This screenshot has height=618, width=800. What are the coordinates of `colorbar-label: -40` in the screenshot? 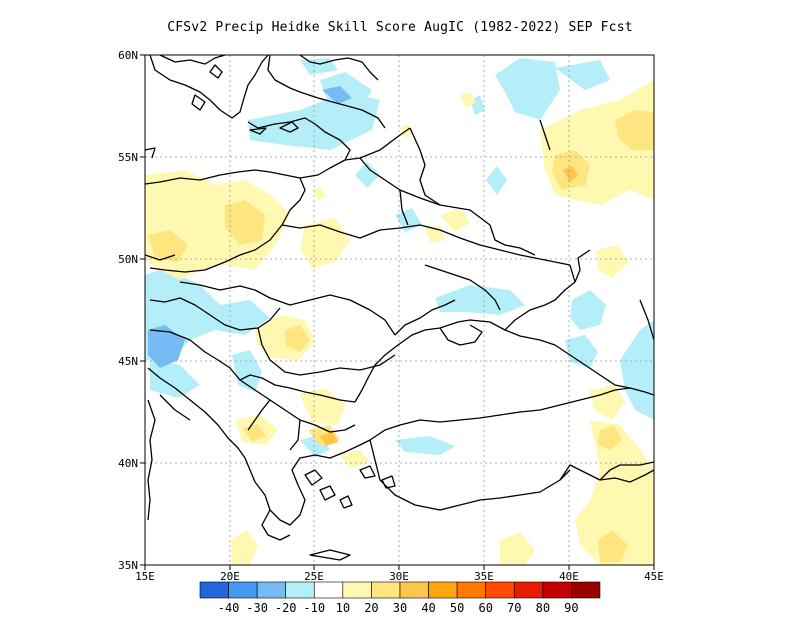 It's located at (229, 608).